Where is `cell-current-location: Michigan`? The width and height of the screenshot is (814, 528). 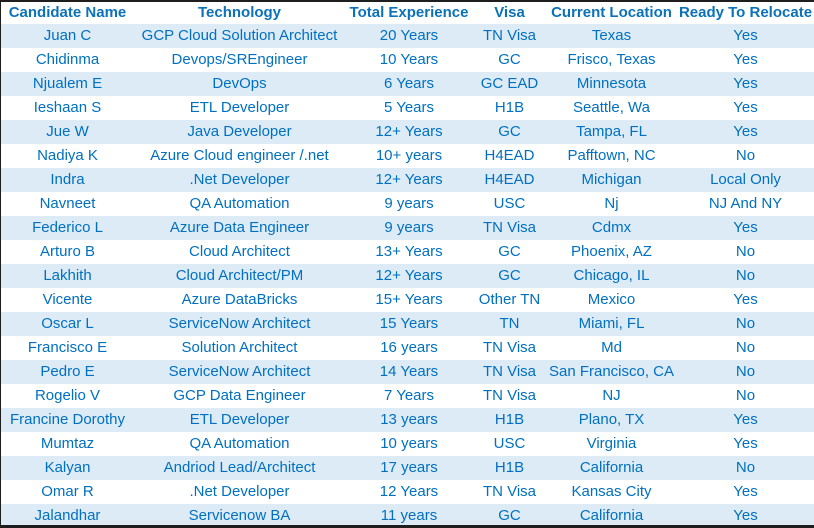 cell-current-location: Michigan is located at coordinates (611, 180).